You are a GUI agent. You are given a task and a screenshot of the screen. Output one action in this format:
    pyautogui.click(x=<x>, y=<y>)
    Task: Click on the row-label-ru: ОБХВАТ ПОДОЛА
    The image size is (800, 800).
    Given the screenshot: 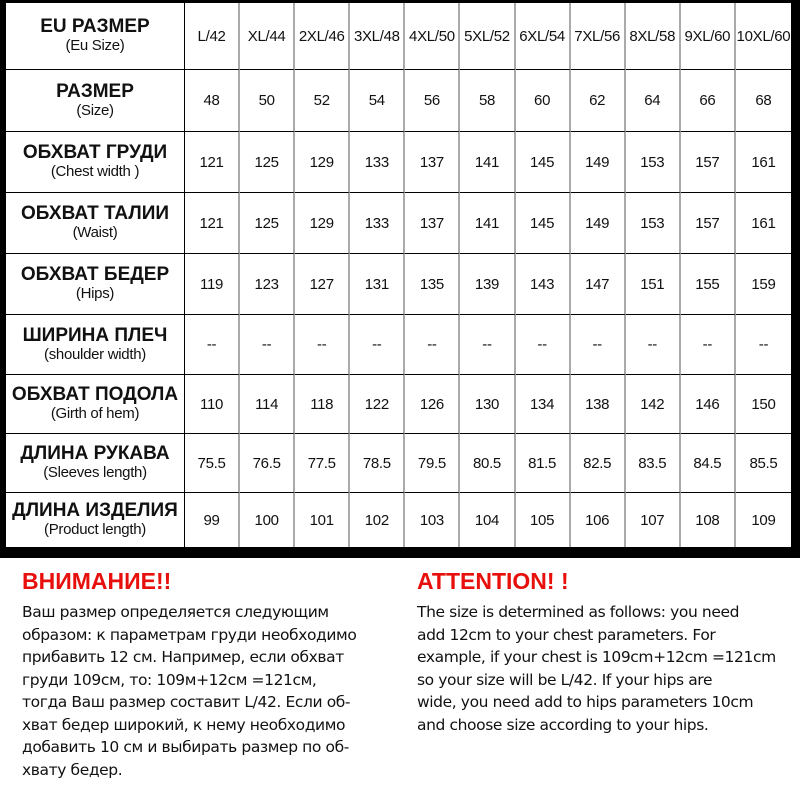 What is the action you would take?
    pyautogui.click(x=95, y=394)
    